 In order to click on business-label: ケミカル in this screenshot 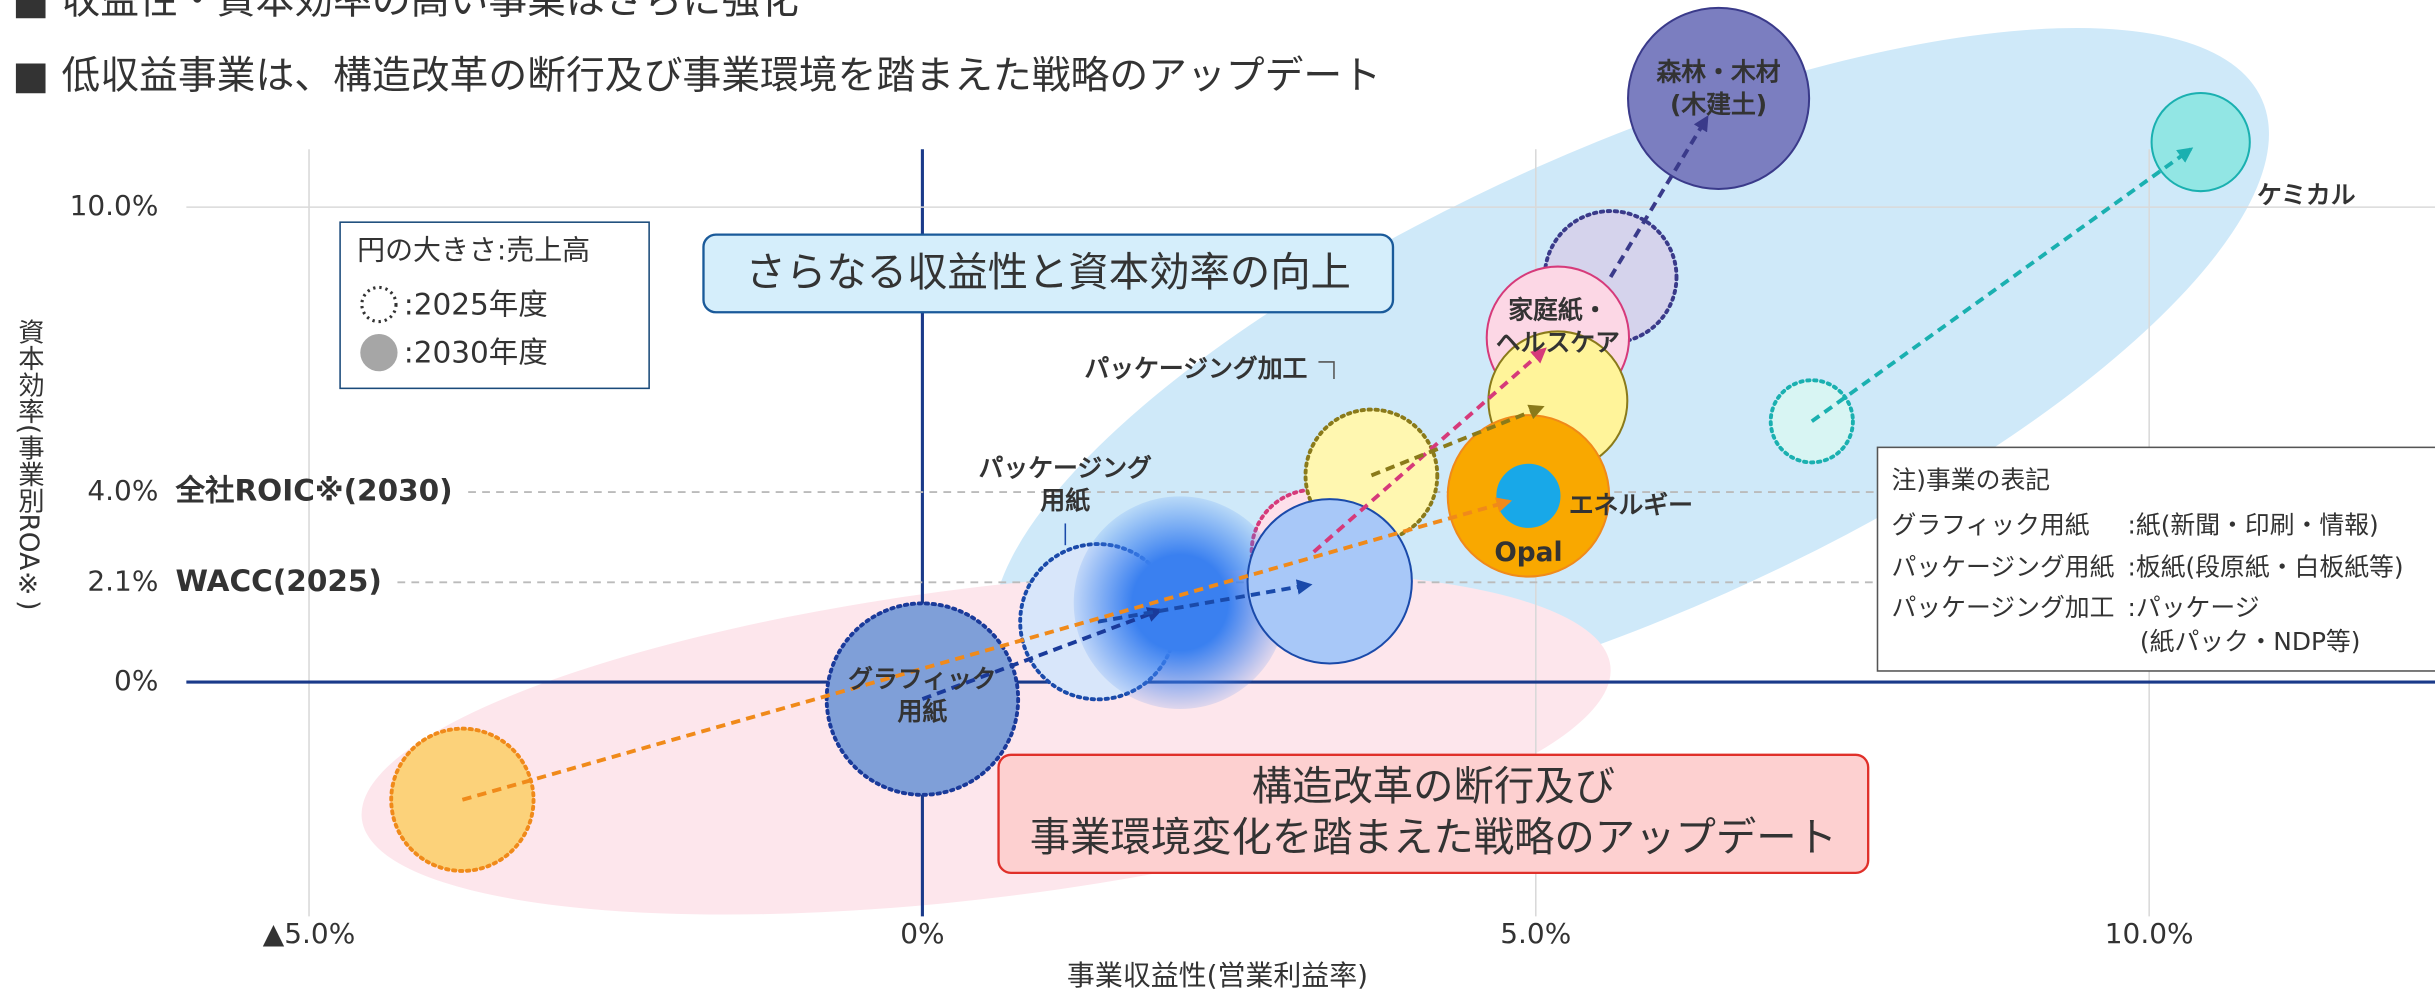, I will do `click(2306, 194)`.